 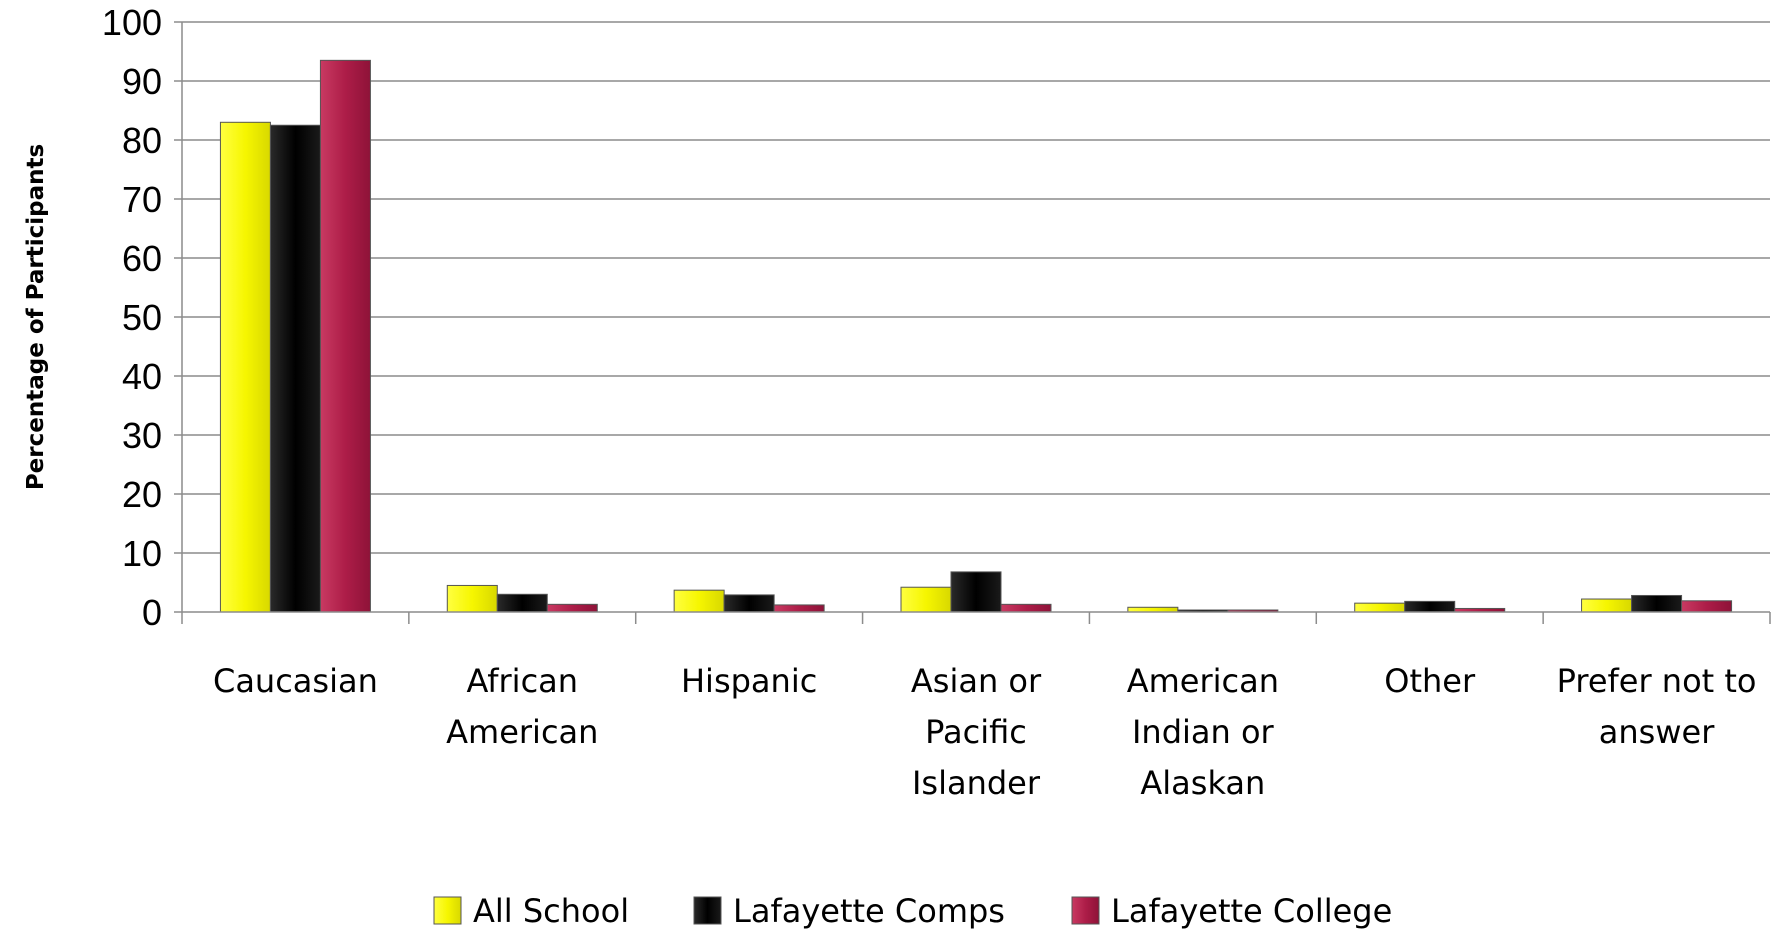 I want to click on y-tick-label: 20, so click(x=142, y=494).